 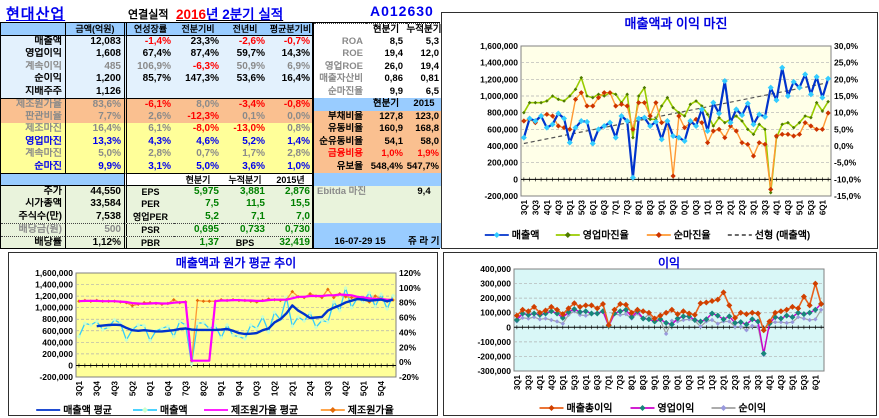 What do you see at coordinates (149, 141) in the screenshot?
I see `table-cell: 4,3%` at bounding box center [149, 141].